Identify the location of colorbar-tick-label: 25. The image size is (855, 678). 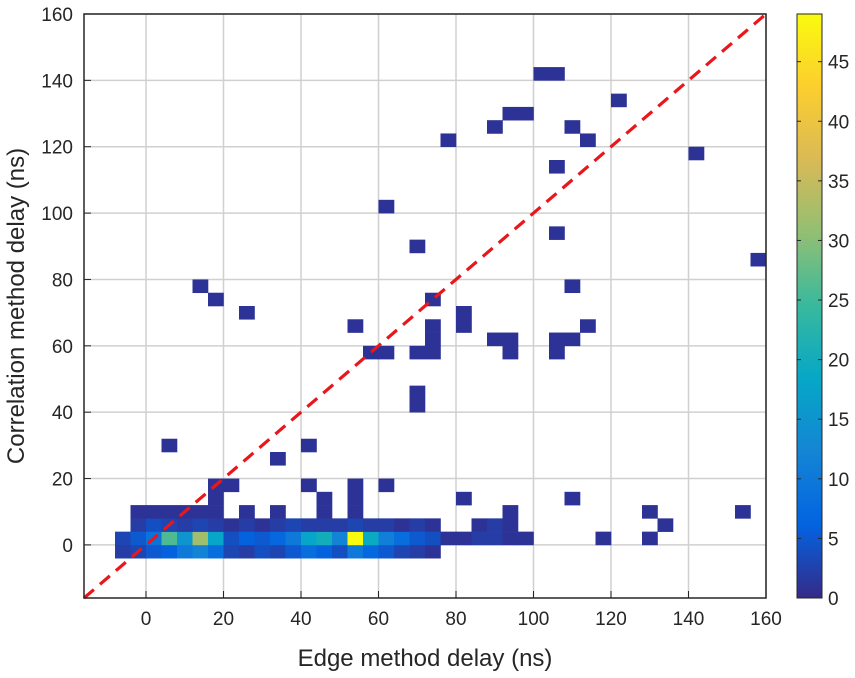
(838, 301).